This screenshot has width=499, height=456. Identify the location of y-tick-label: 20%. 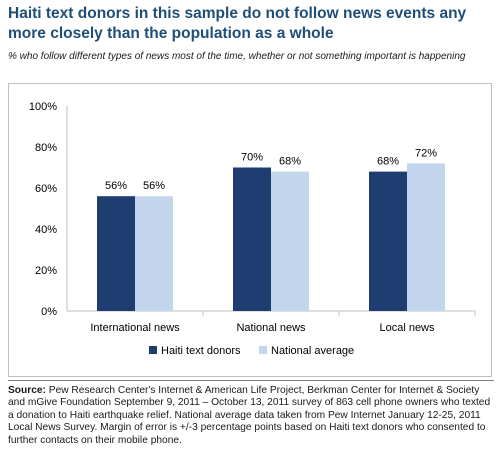
(46, 271).